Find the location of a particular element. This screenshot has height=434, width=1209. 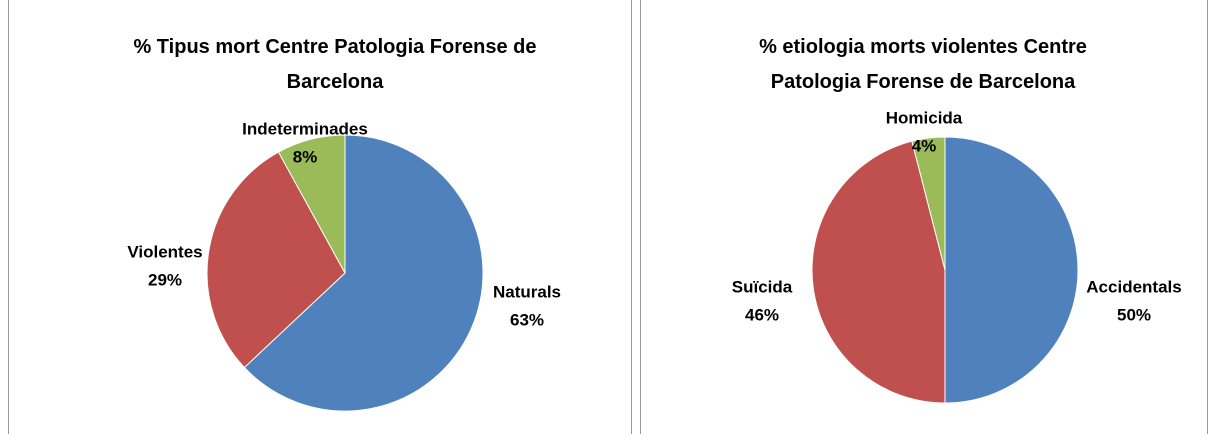

slice-label: Violentes is located at coordinates (164, 251).